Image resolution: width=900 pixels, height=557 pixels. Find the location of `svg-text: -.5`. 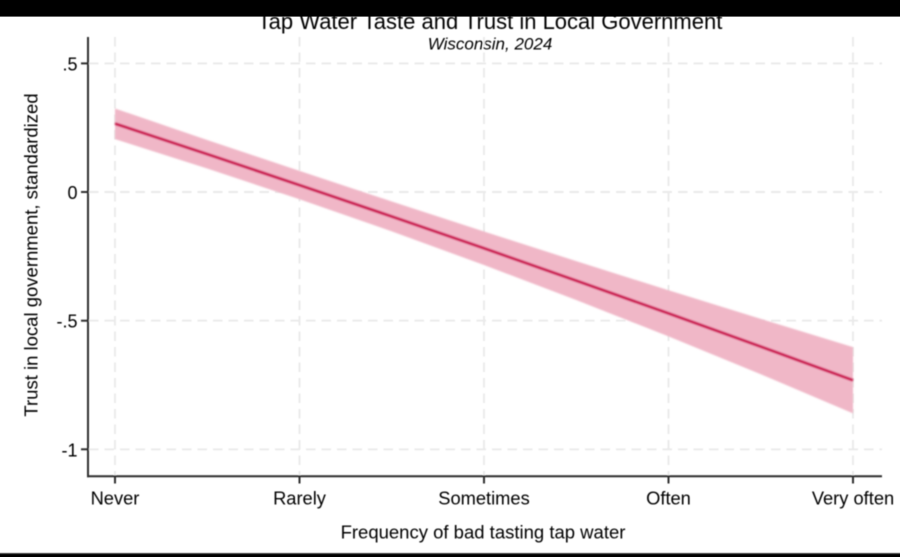

svg-text: -.5 is located at coordinates (66, 322).